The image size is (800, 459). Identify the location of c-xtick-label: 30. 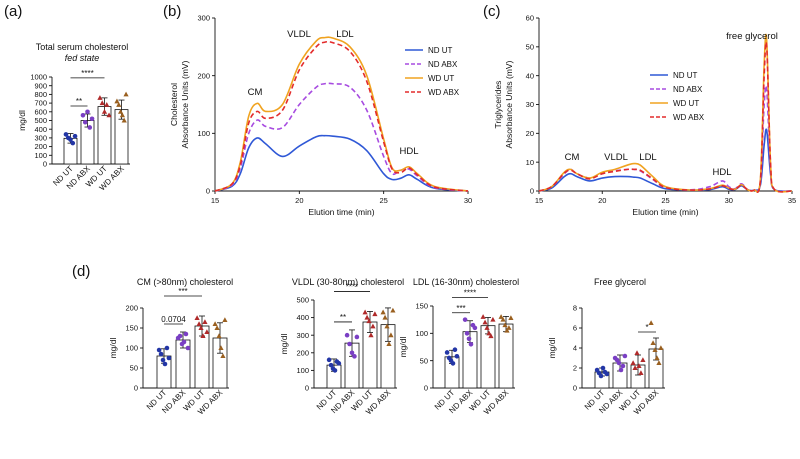
(729, 200).